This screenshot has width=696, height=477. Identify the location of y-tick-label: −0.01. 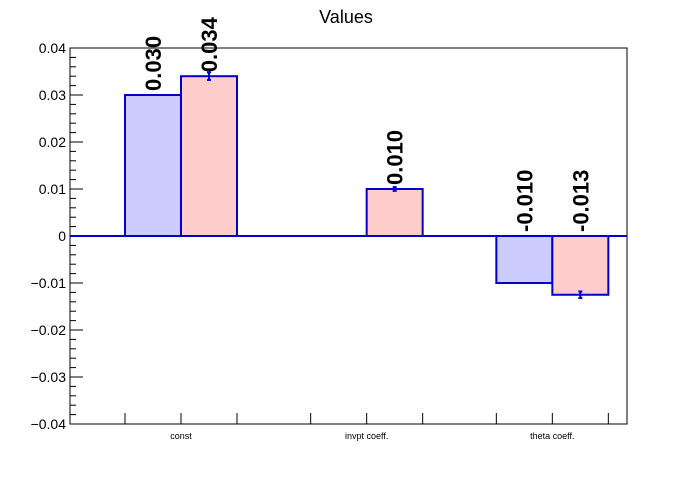
(49, 283).